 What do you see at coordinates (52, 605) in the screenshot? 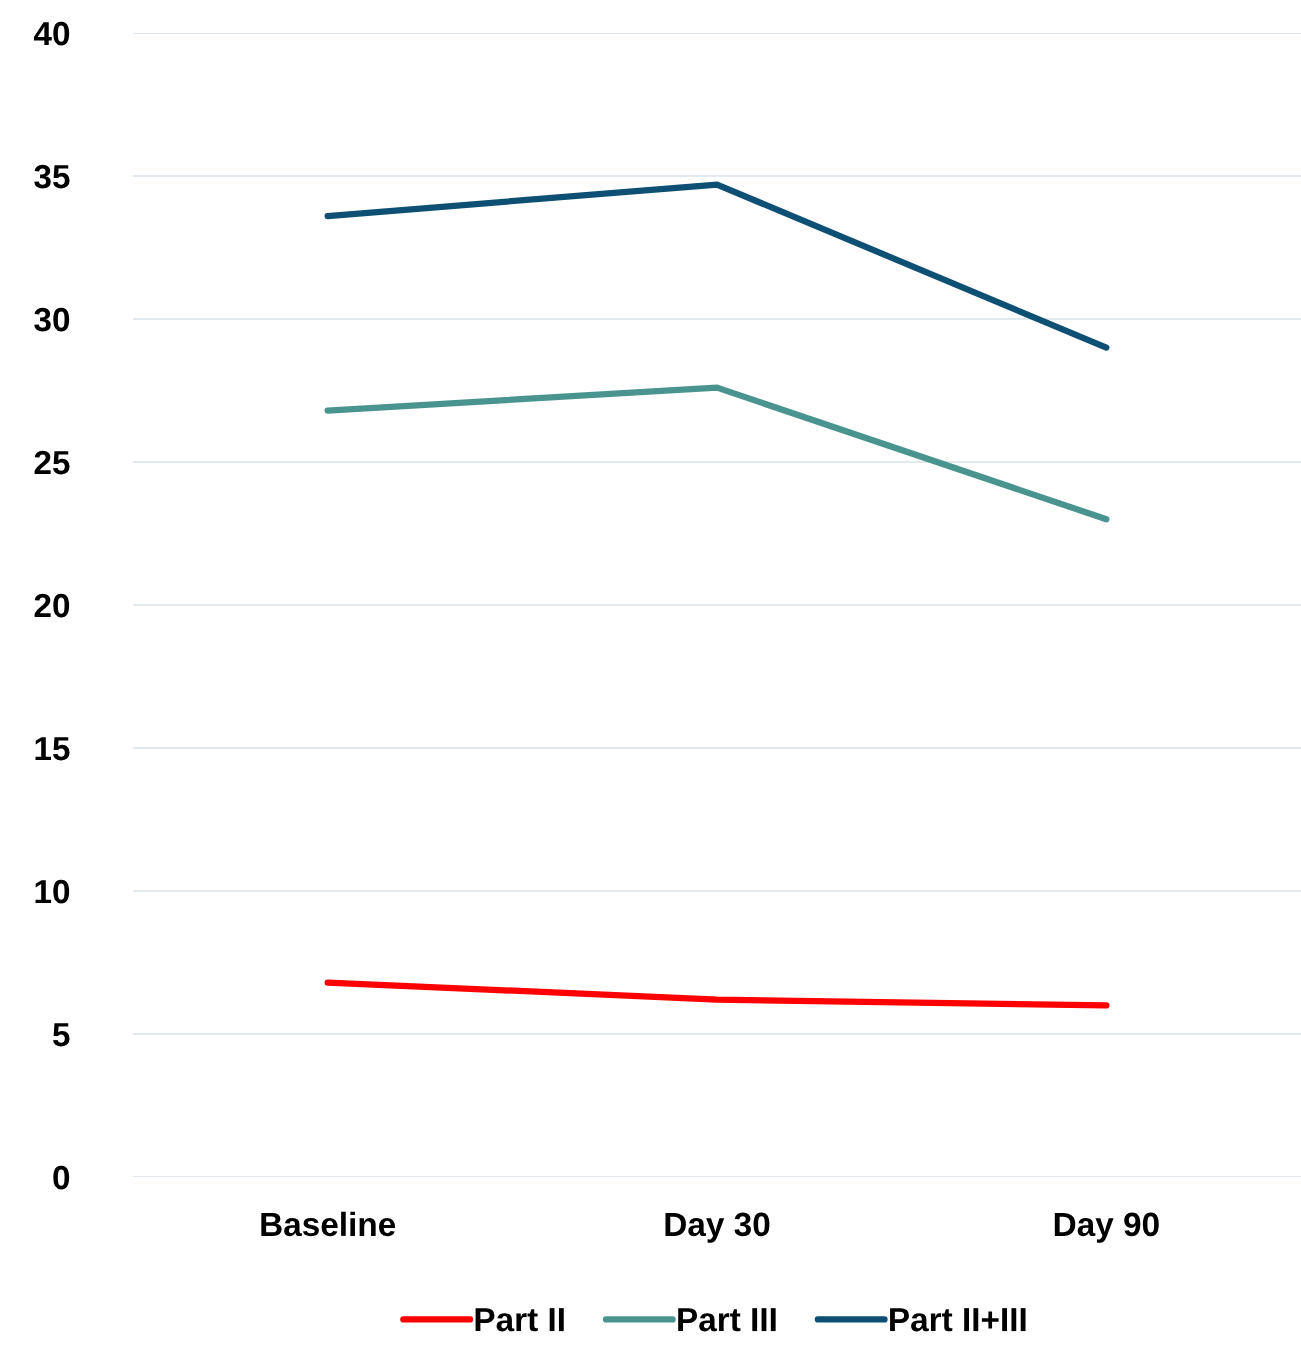
I see `y-tick-label: 20` at bounding box center [52, 605].